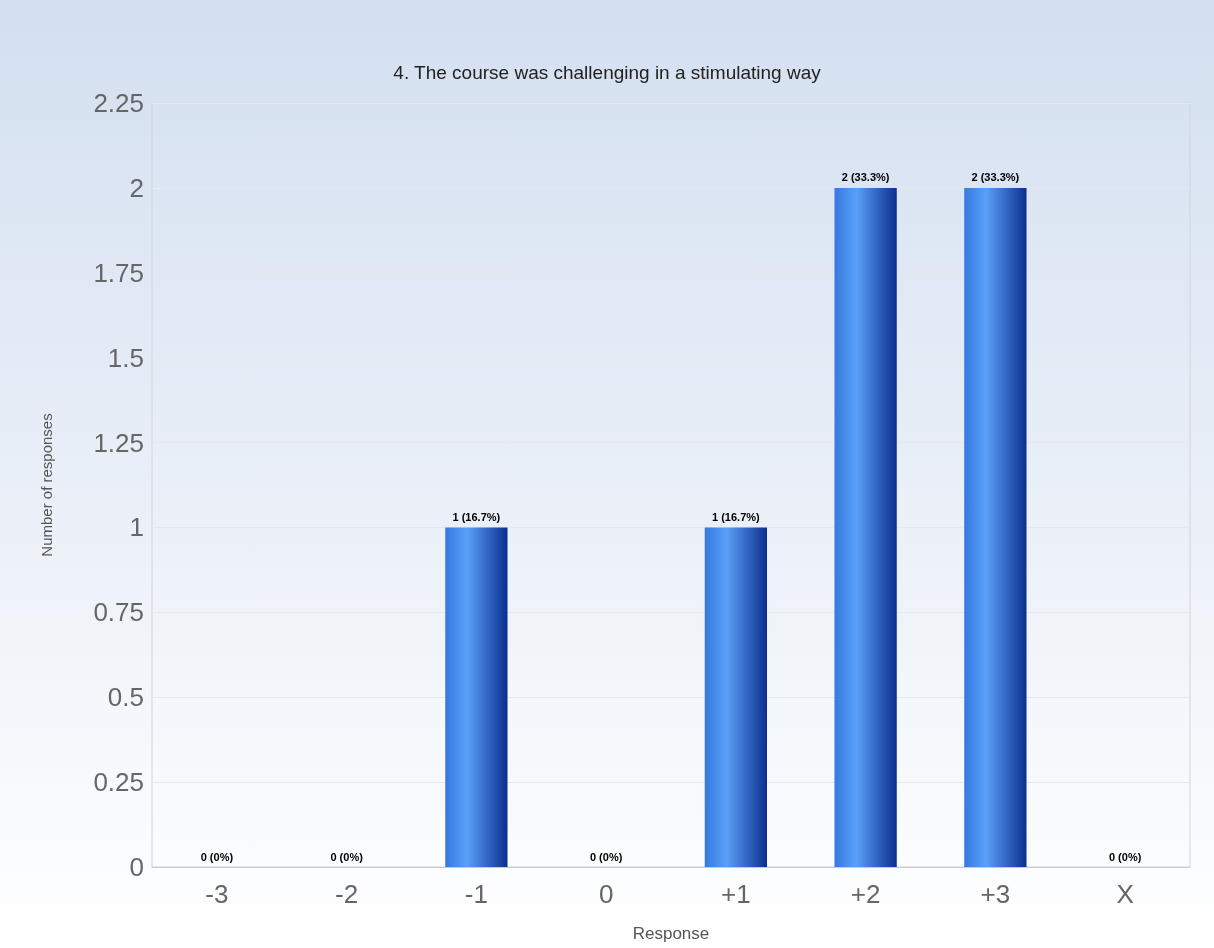 This screenshot has height=948, width=1214. Describe the element at coordinates (995, 894) in the screenshot. I see `x-tick-label: +3` at that location.